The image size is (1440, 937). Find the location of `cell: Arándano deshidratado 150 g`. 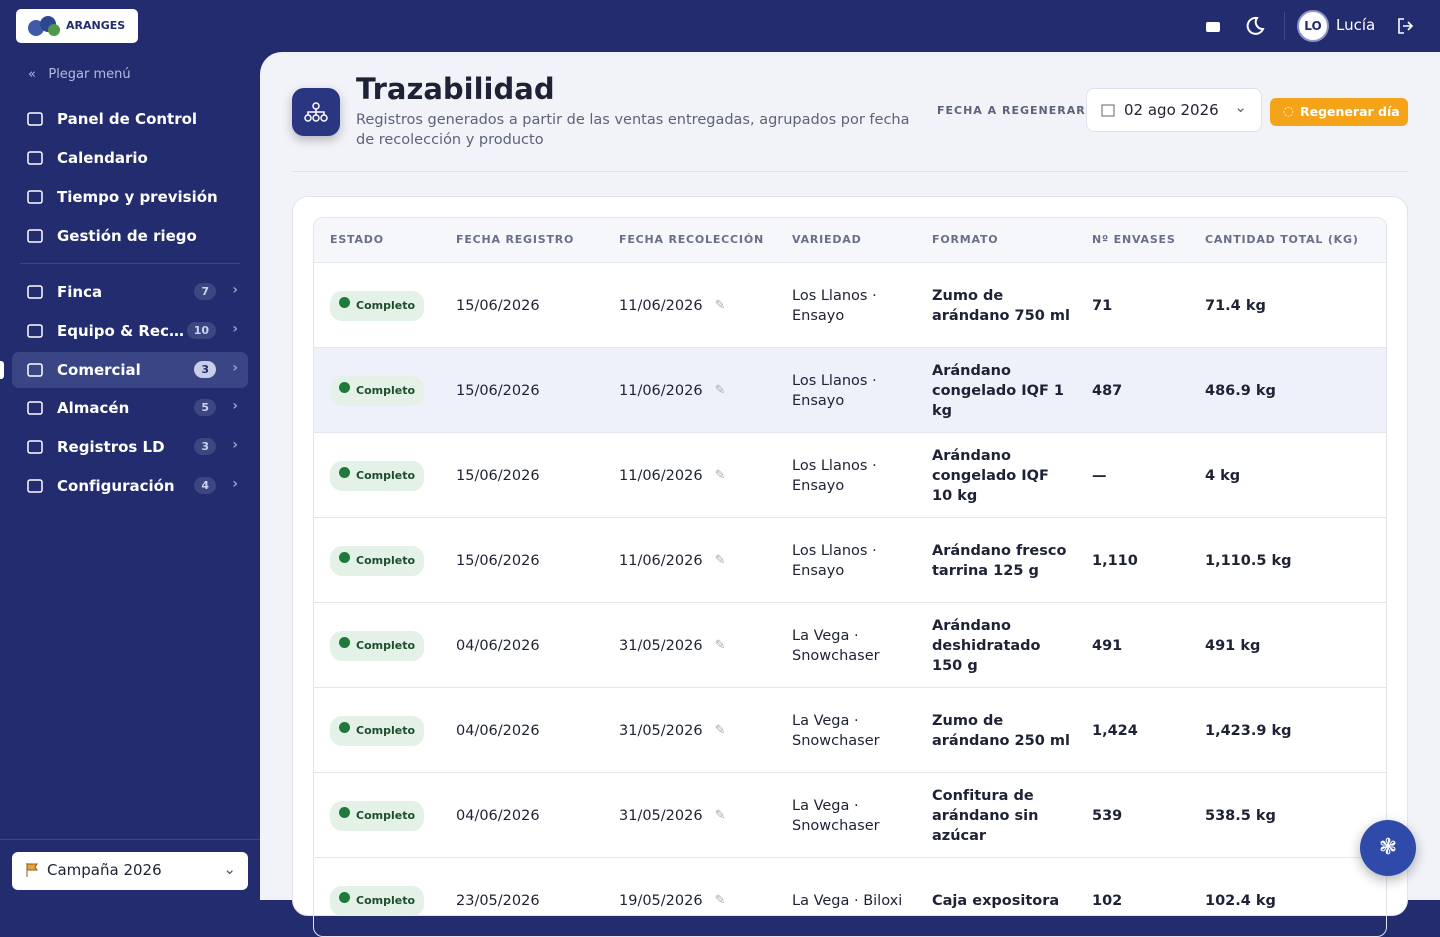

cell: Arándano deshidratado 150 g is located at coordinates (1002, 645).